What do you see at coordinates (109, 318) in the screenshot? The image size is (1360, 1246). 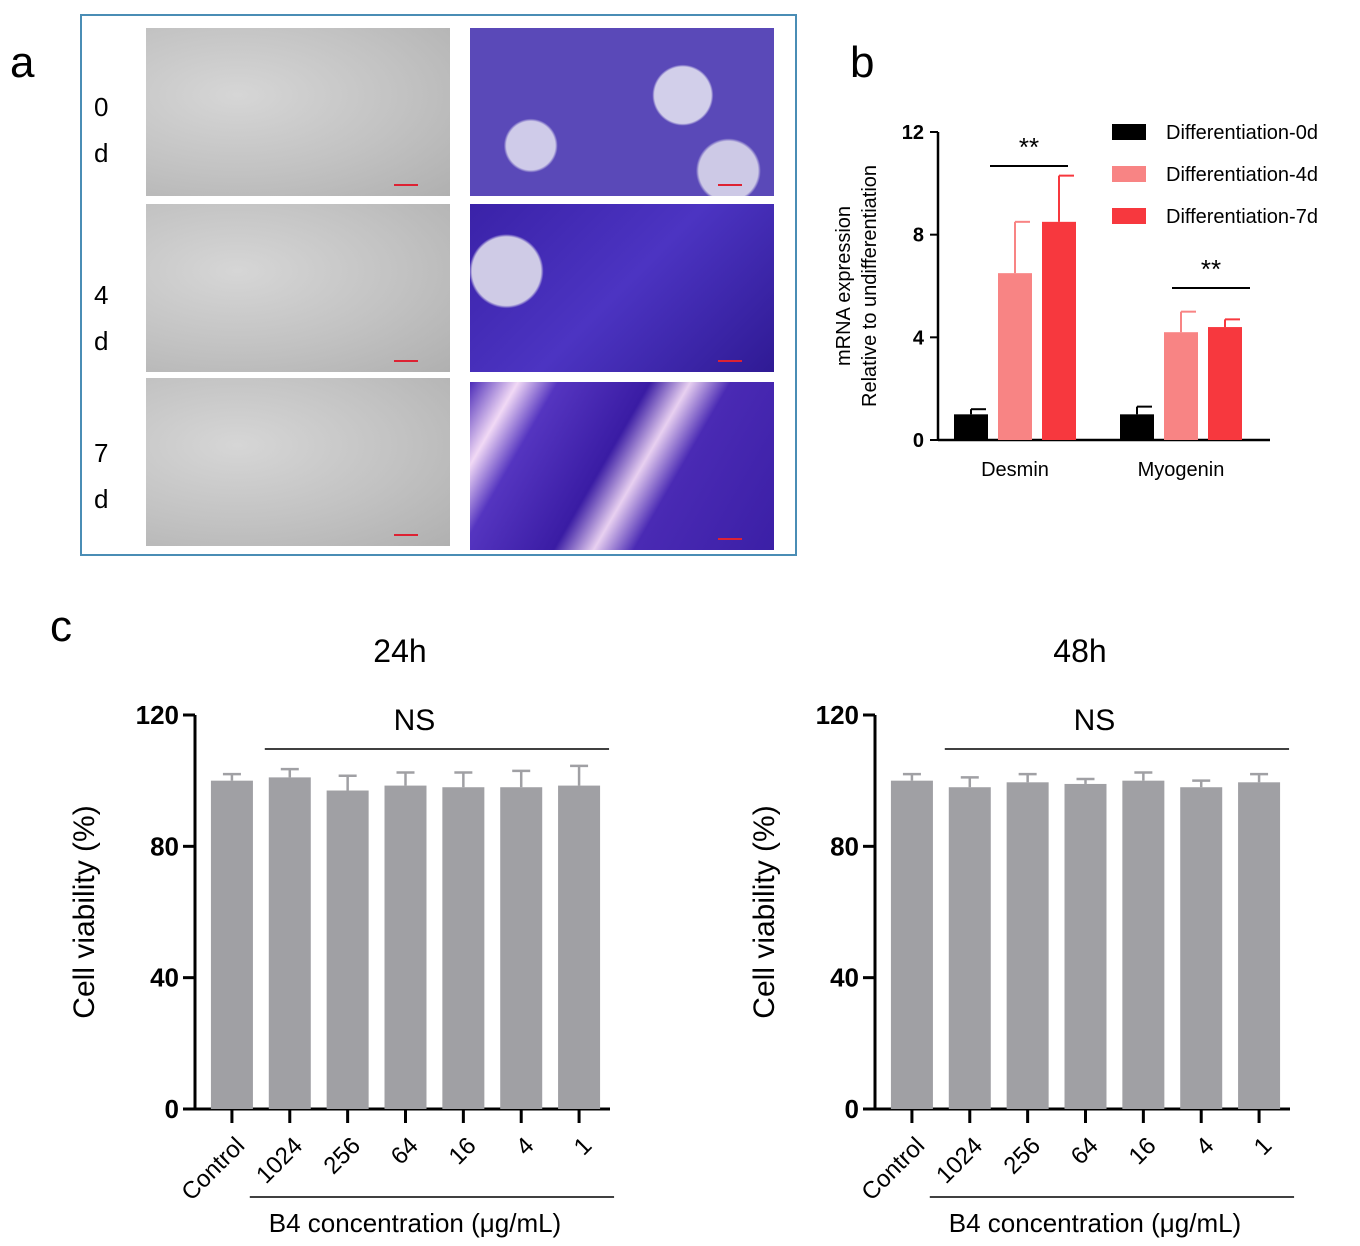 I see `day-label-4: 4 d` at bounding box center [109, 318].